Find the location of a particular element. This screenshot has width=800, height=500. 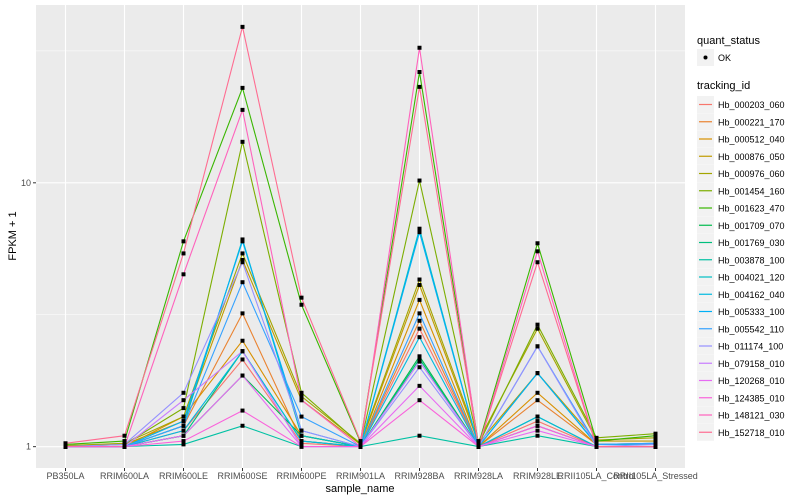

x-tick-label: RRIM901LA is located at coordinates (360, 476).